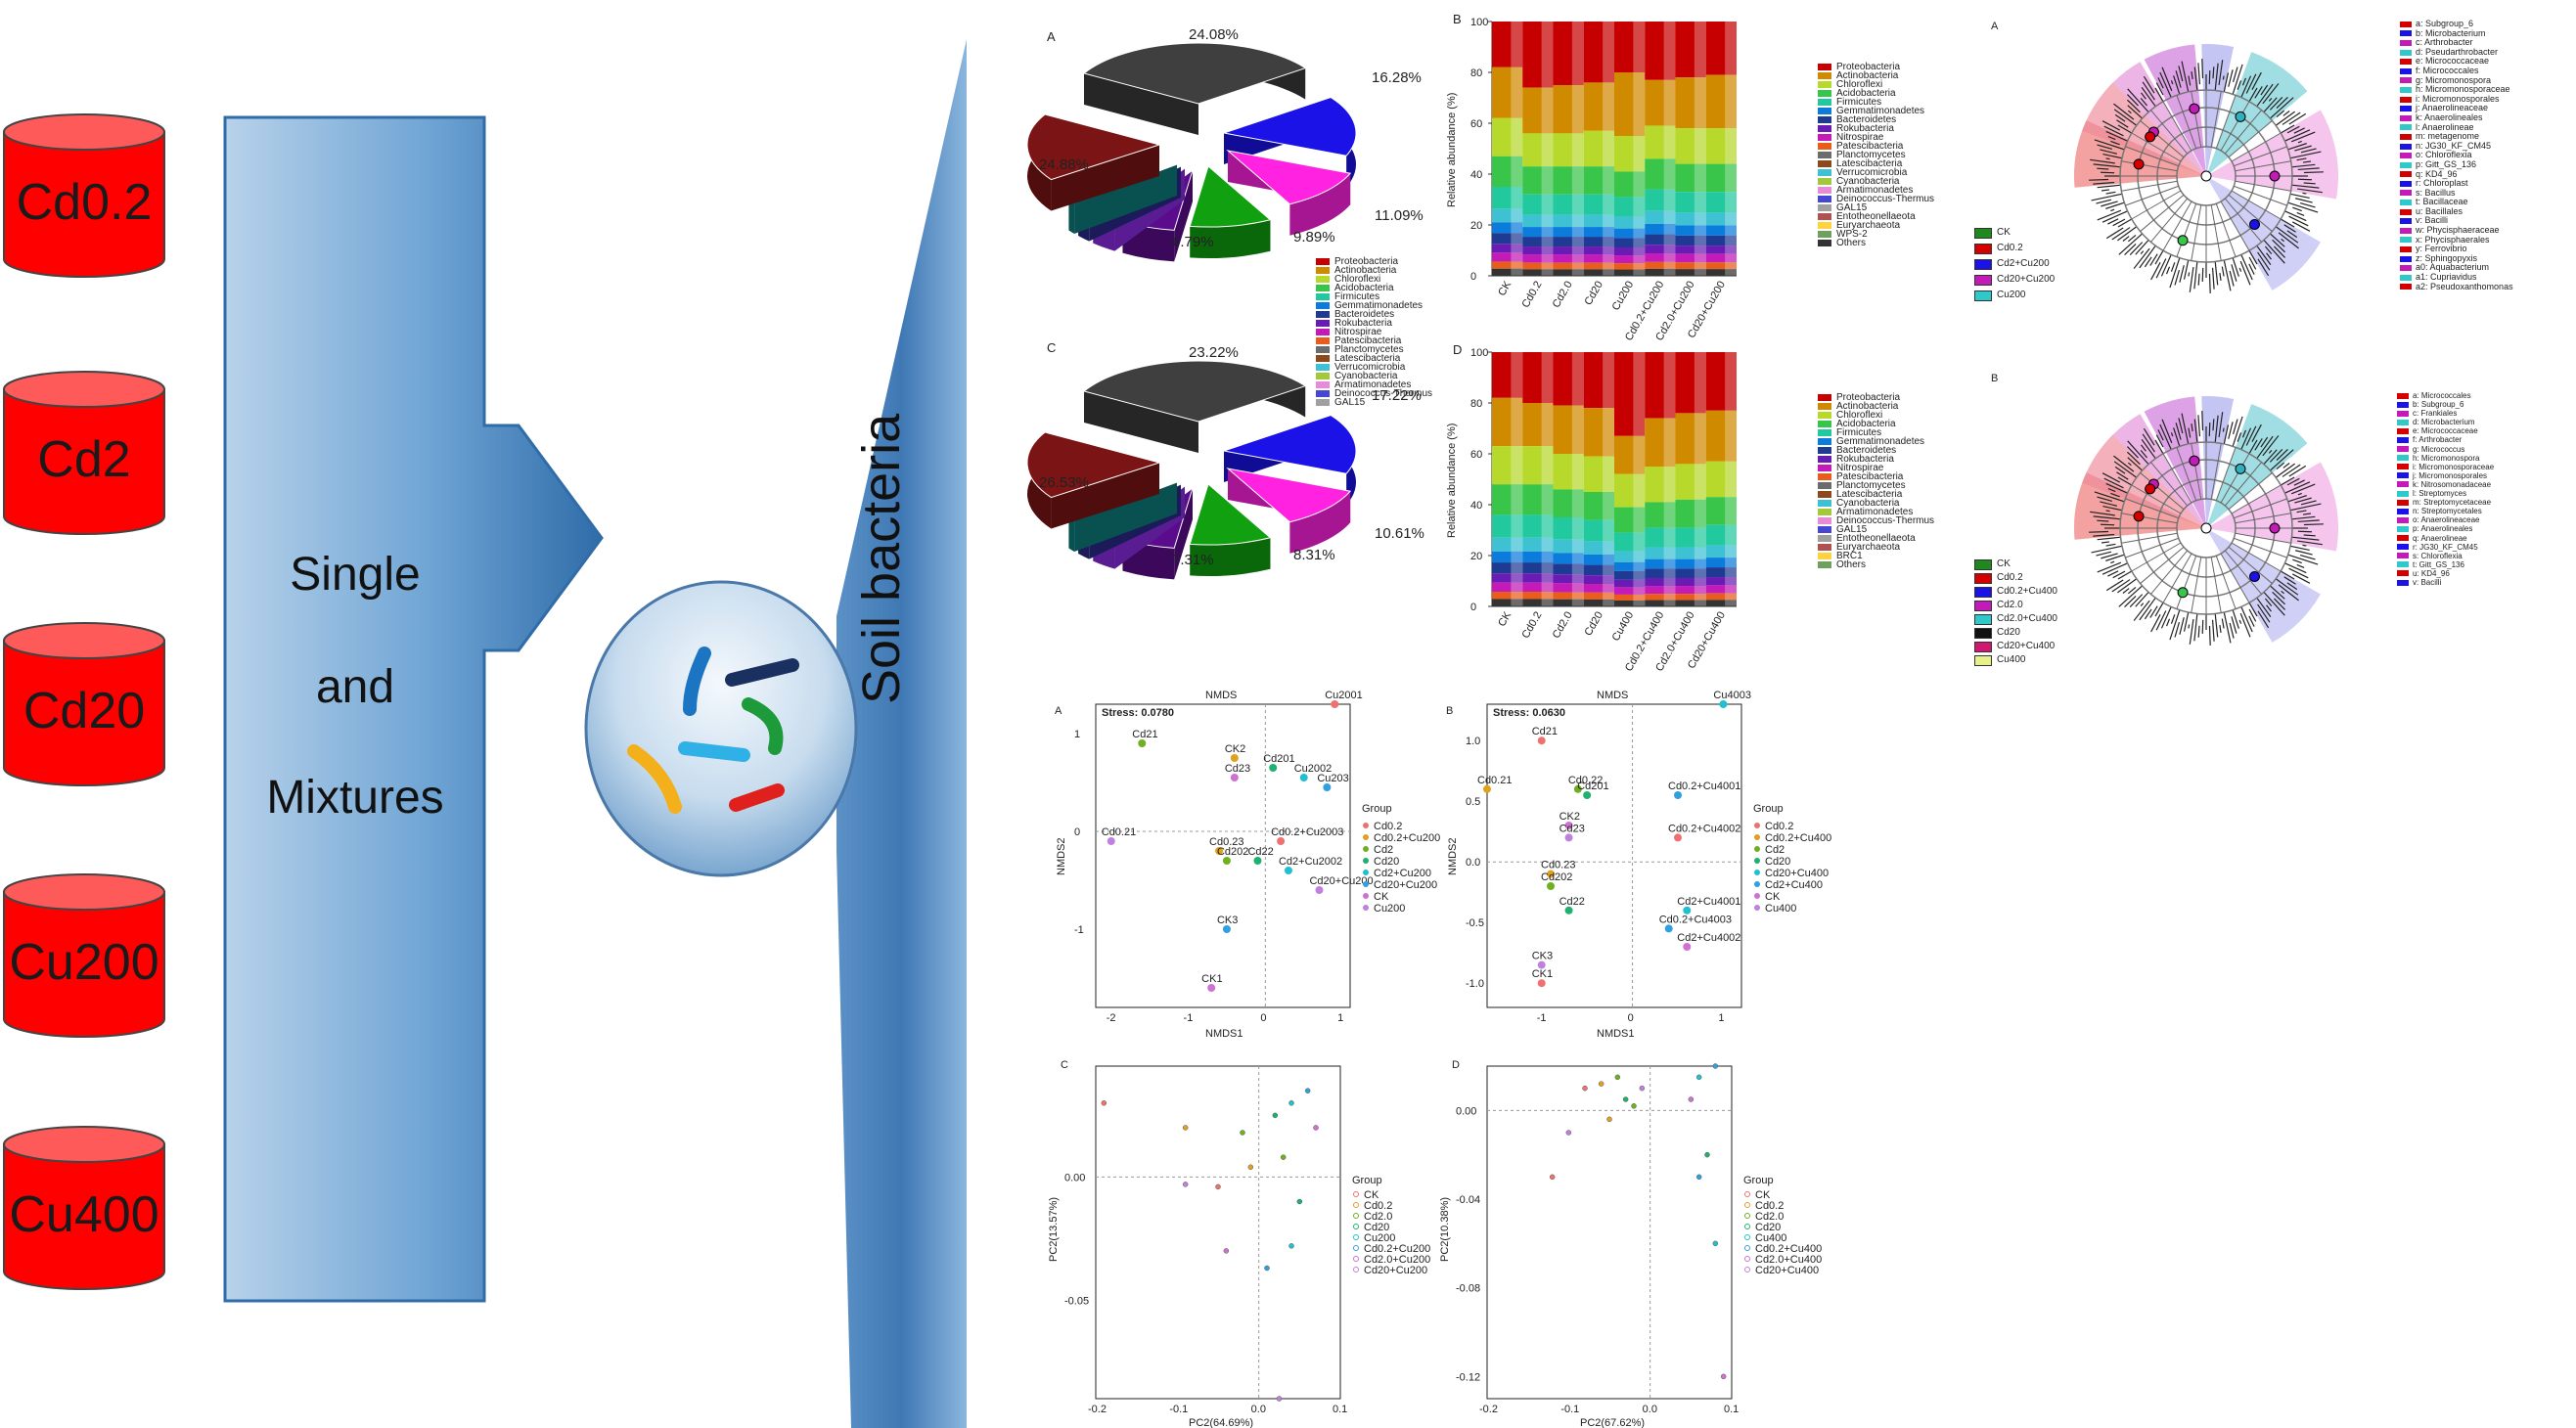 This screenshot has height=1428, width=2576. Describe the element at coordinates (1721, 436) in the screenshot. I see `bar-segment-actinobacteria` at that location.